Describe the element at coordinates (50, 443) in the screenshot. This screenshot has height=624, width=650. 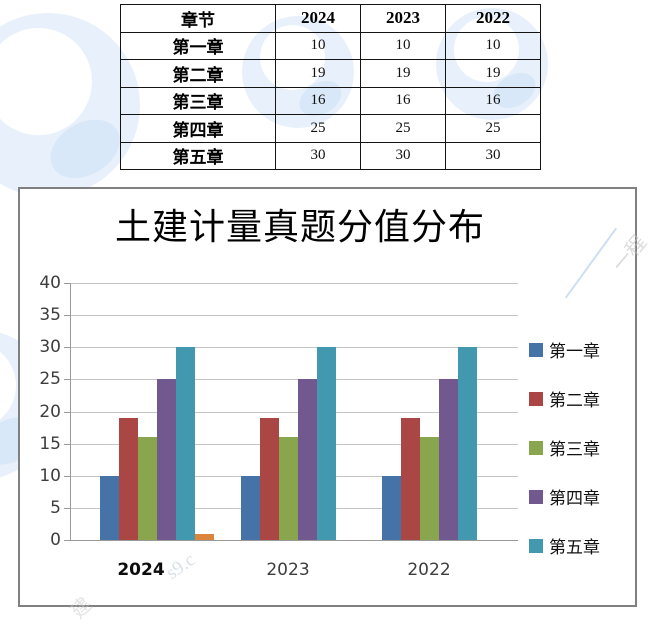
I see `y-axis-label: 15` at that location.